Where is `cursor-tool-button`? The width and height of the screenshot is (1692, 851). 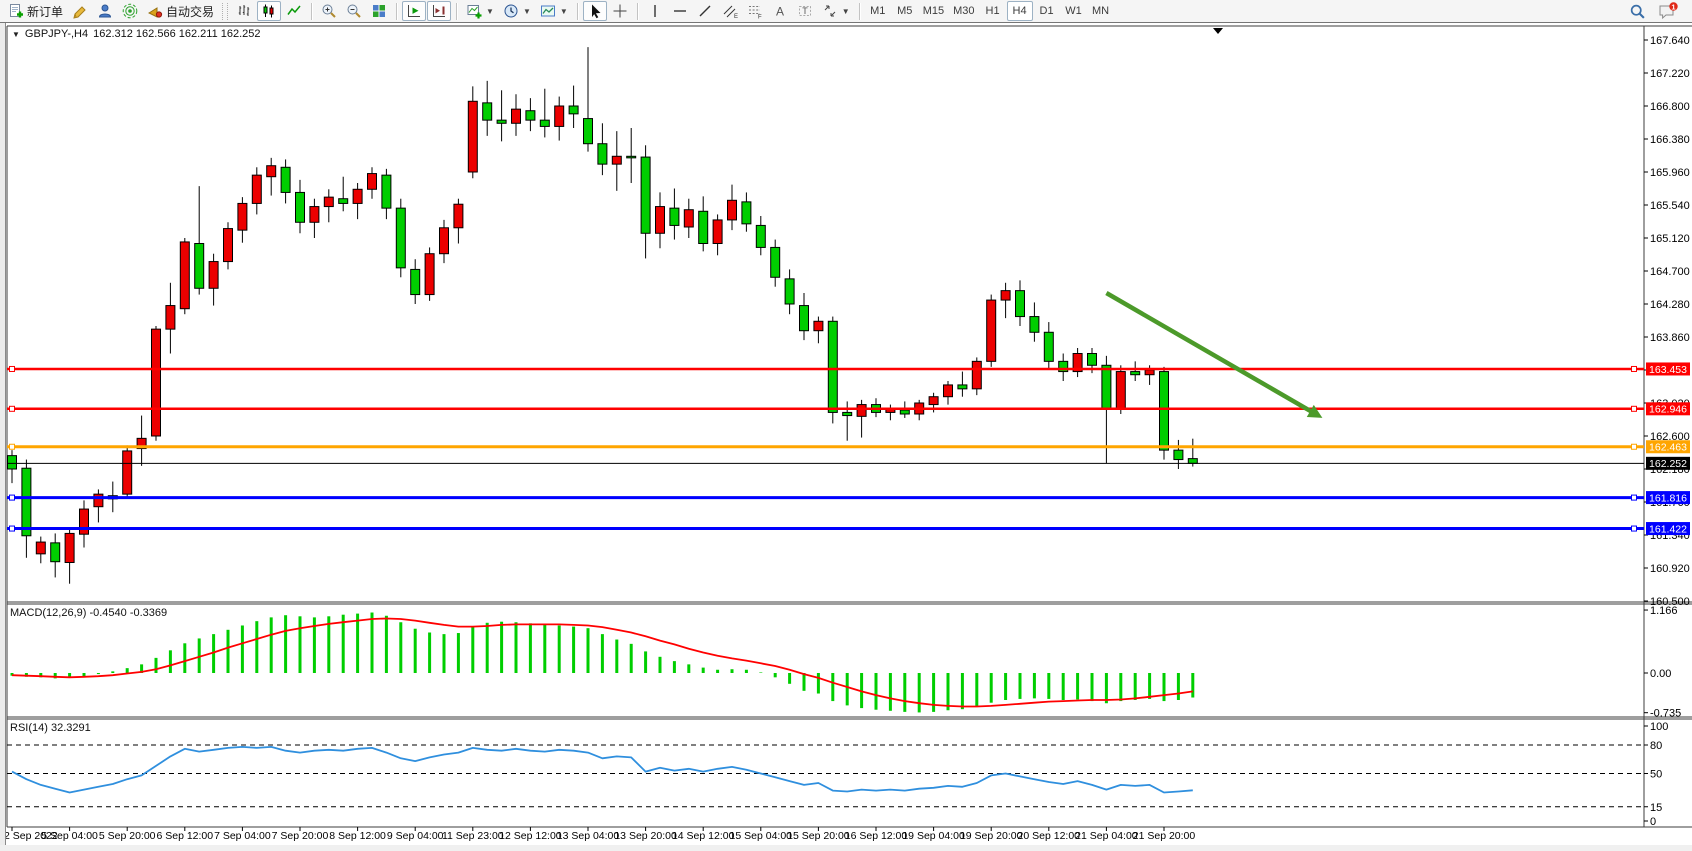
cursor-tool-button is located at coordinates (594, 11).